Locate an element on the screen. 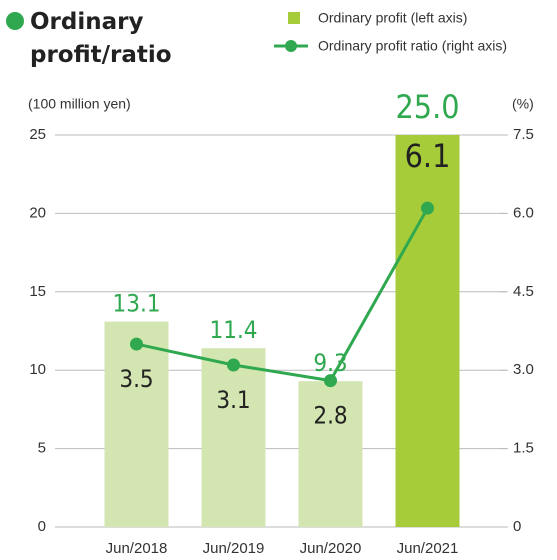  y2-tick-label: 6.0 is located at coordinates (523, 212).